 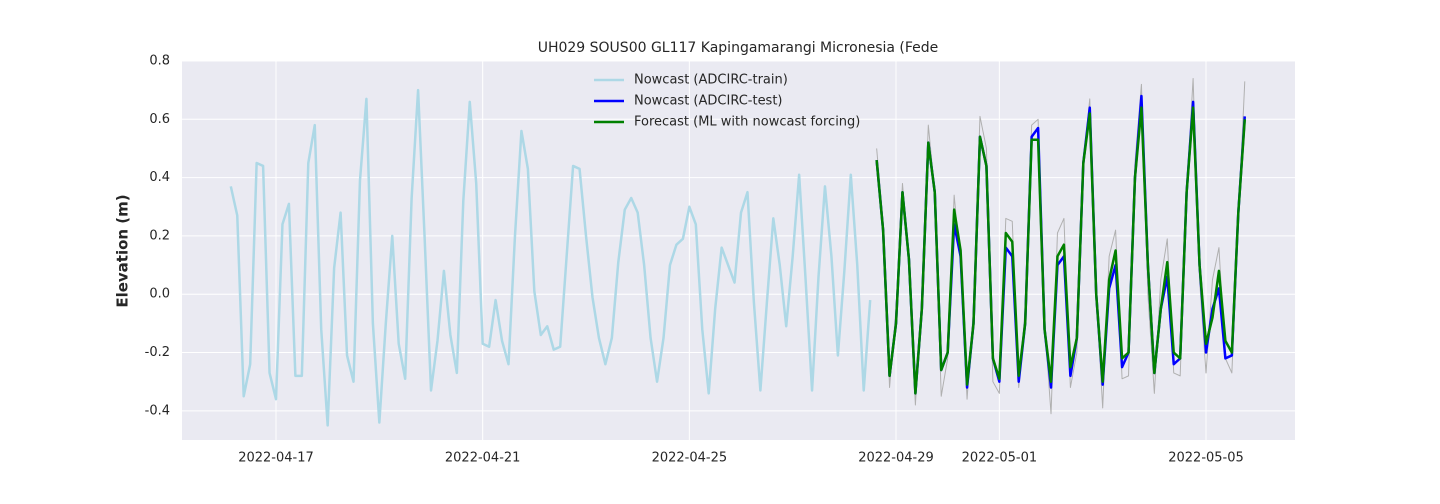 What do you see at coordinates (157, 352) in the screenshot?
I see `y-tick-label: -0.2` at bounding box center [157, 352].